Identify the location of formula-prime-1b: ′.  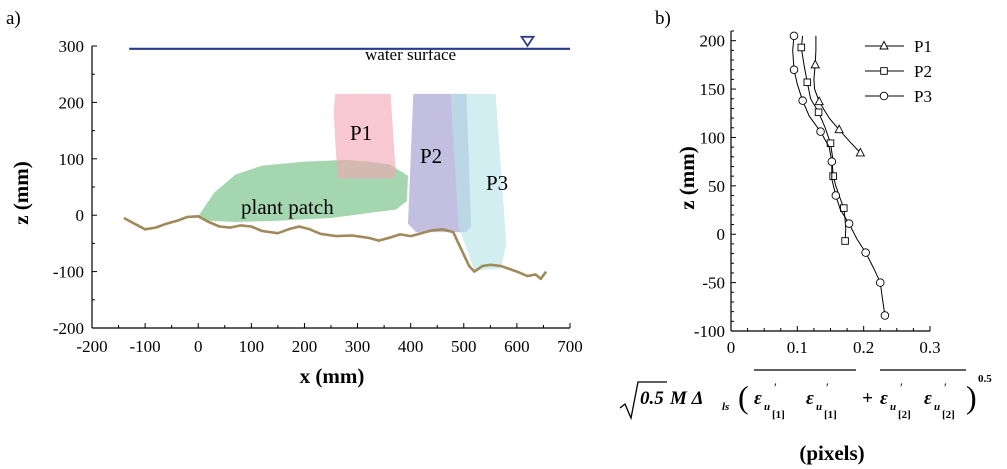
(827, 387).